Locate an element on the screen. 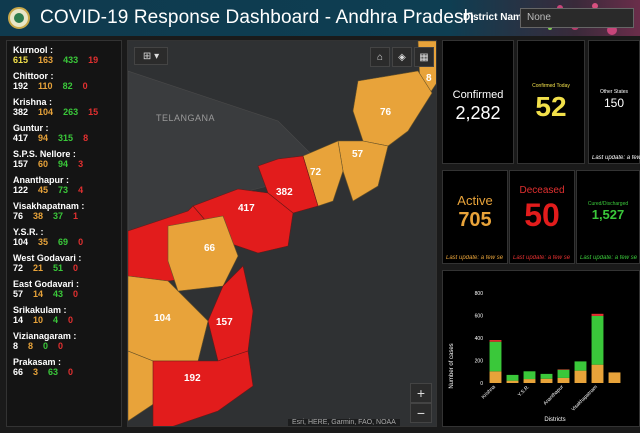 The image size is (640, 433). other-states-label: Other States is located at coordinates (614, 92).